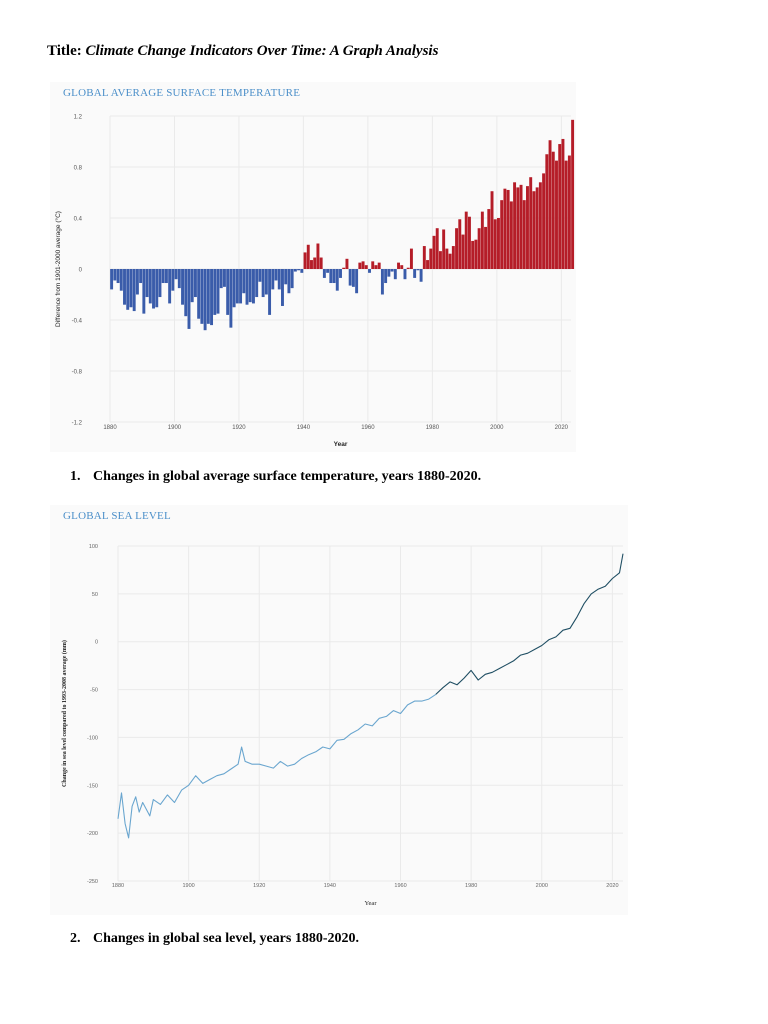 The image size is (768, 1024). I want to click on x-tick-label: 1940, so click(330, 886).